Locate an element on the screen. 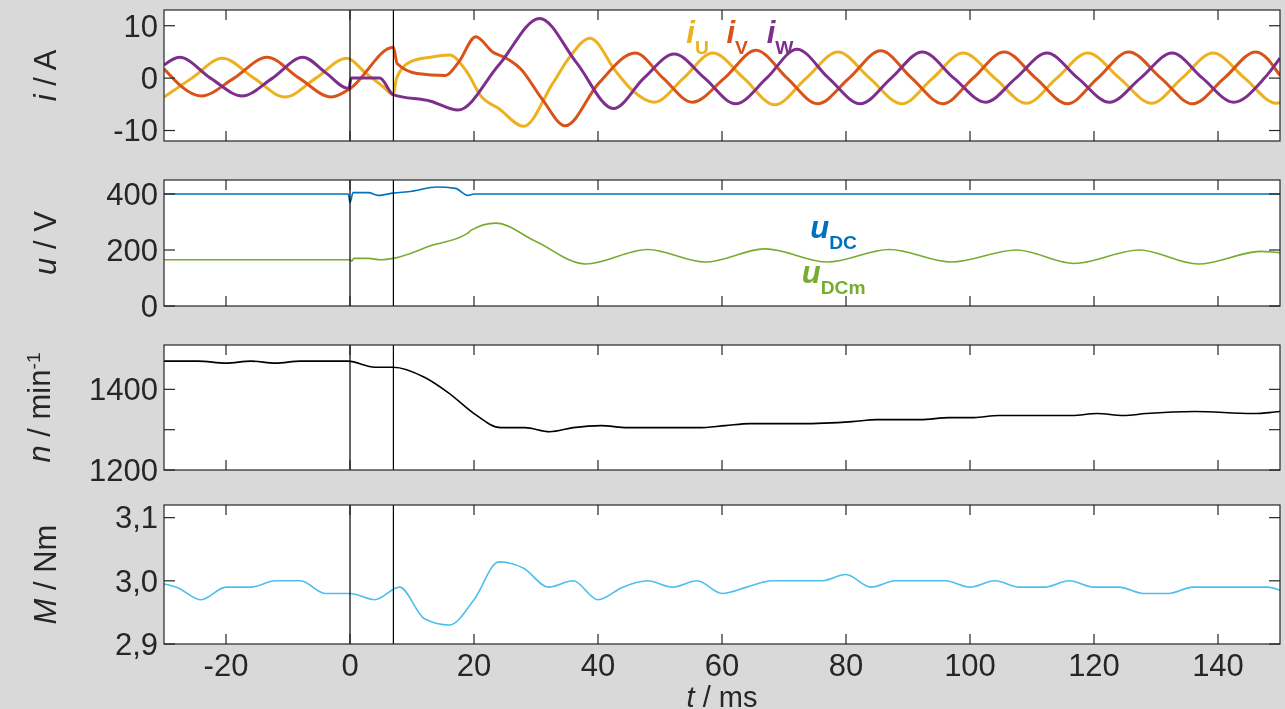  y-tick-label: 10 is located at coordinates (140, 26).